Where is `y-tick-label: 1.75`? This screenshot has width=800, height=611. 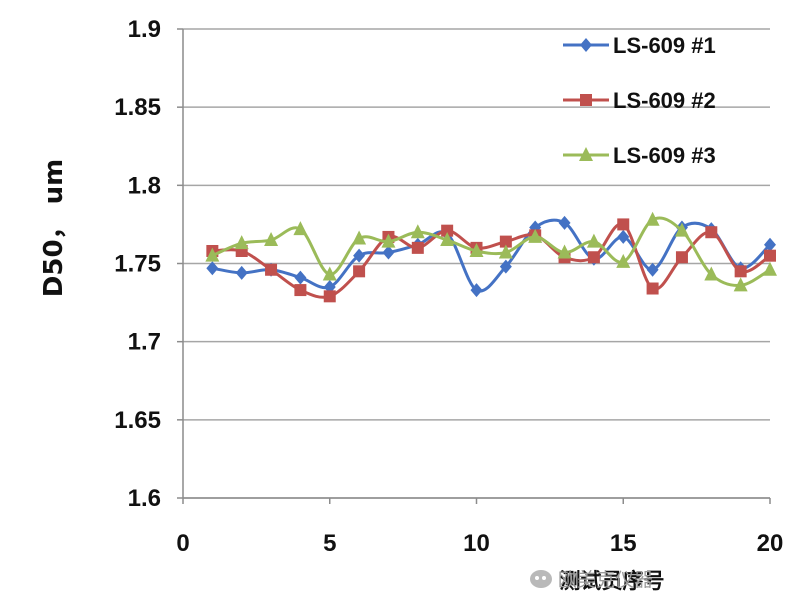 y-tick-label: 1.75 is located at coordinates (137, 264).